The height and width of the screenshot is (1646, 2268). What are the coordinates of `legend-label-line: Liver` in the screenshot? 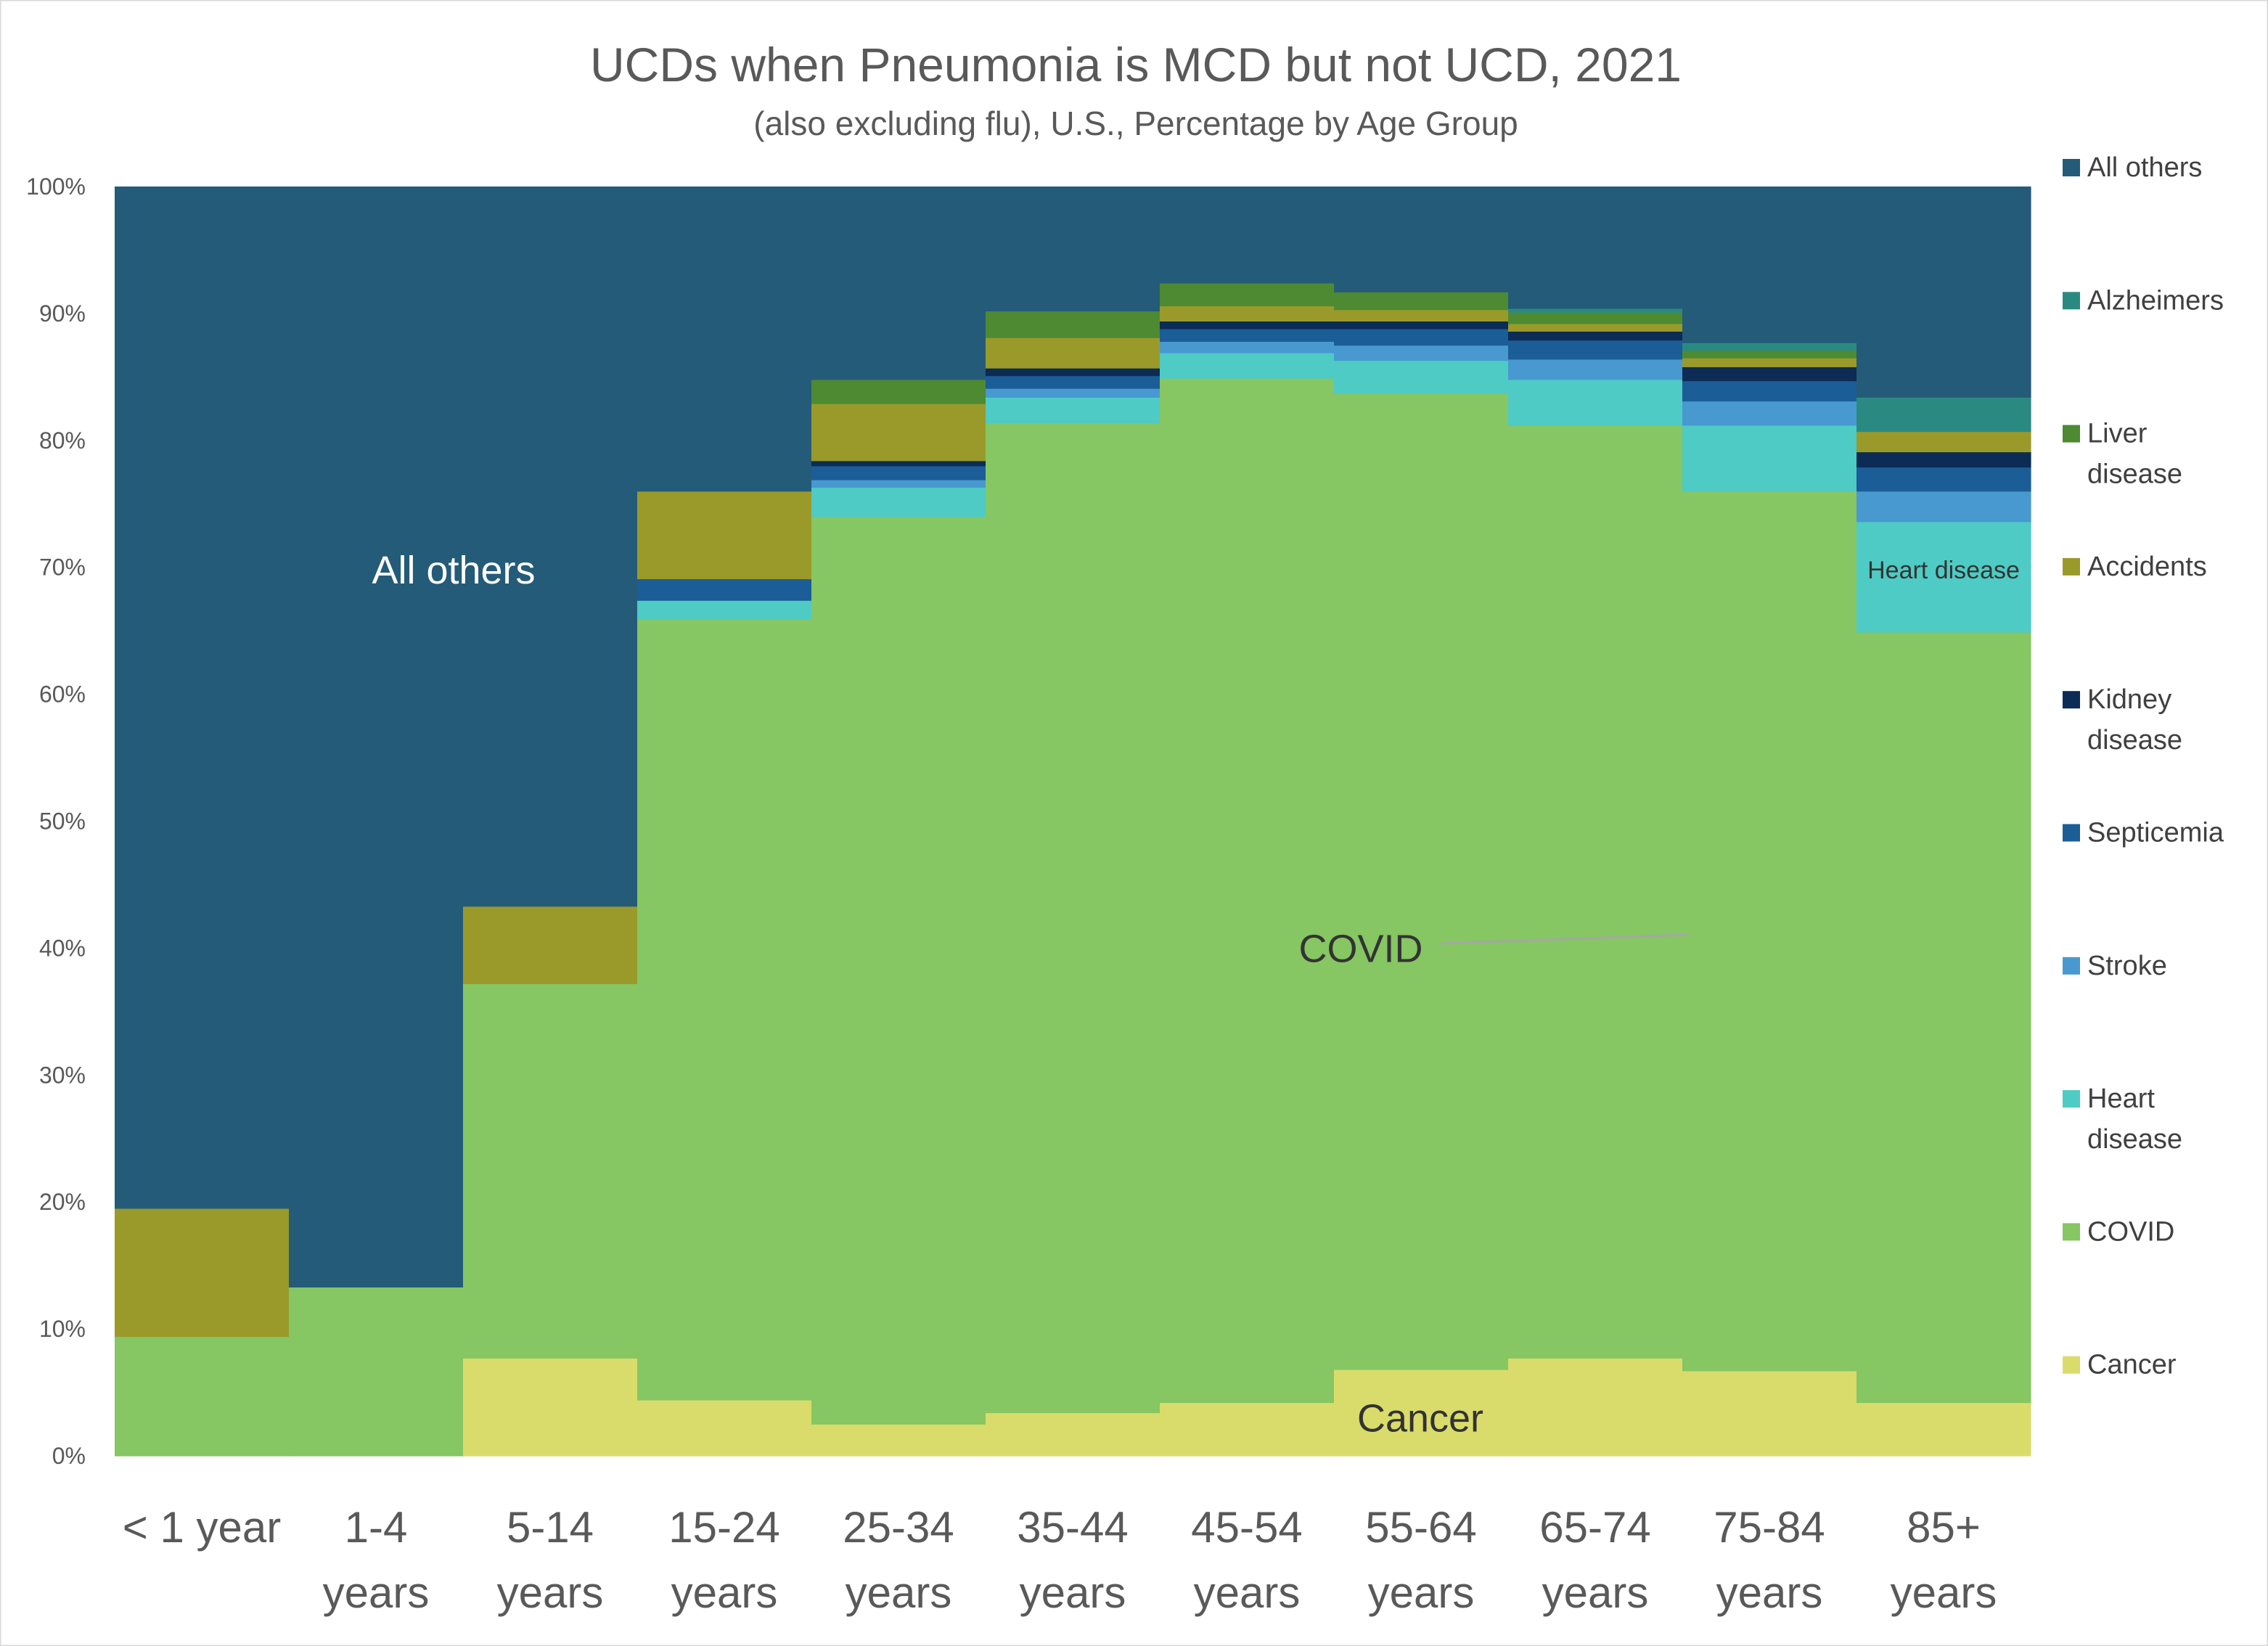 It's located at (2117, 434).